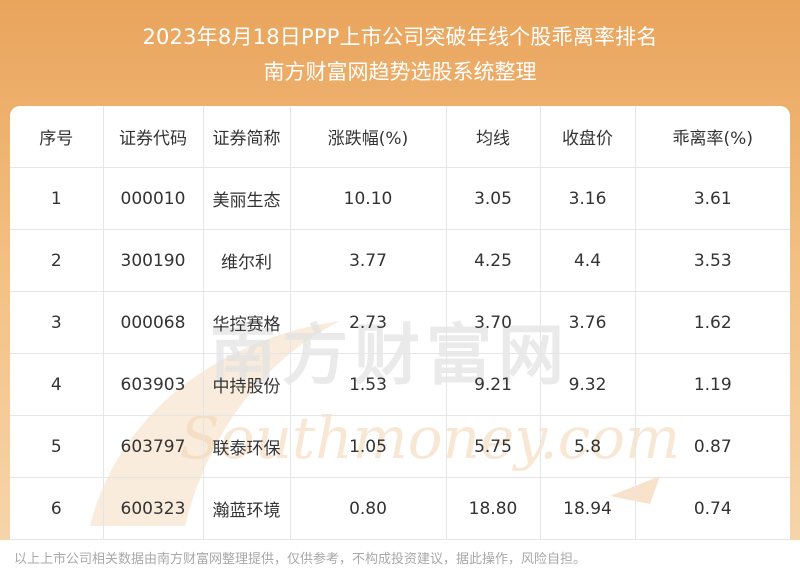 This screenshot has height=584, width=800. What do you see at coordinates (493, 446) in the screenshot?
I see `table-cell: 5.75` at bounding box center [493, 446].